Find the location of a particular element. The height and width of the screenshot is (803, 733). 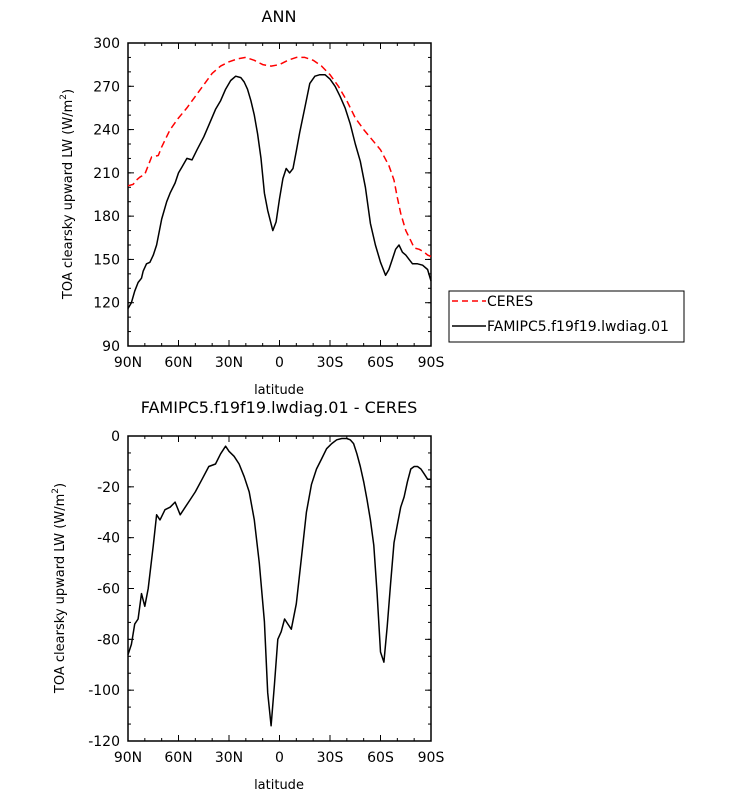

top-xtick-label: 0 is located at coordinates (279, 363).